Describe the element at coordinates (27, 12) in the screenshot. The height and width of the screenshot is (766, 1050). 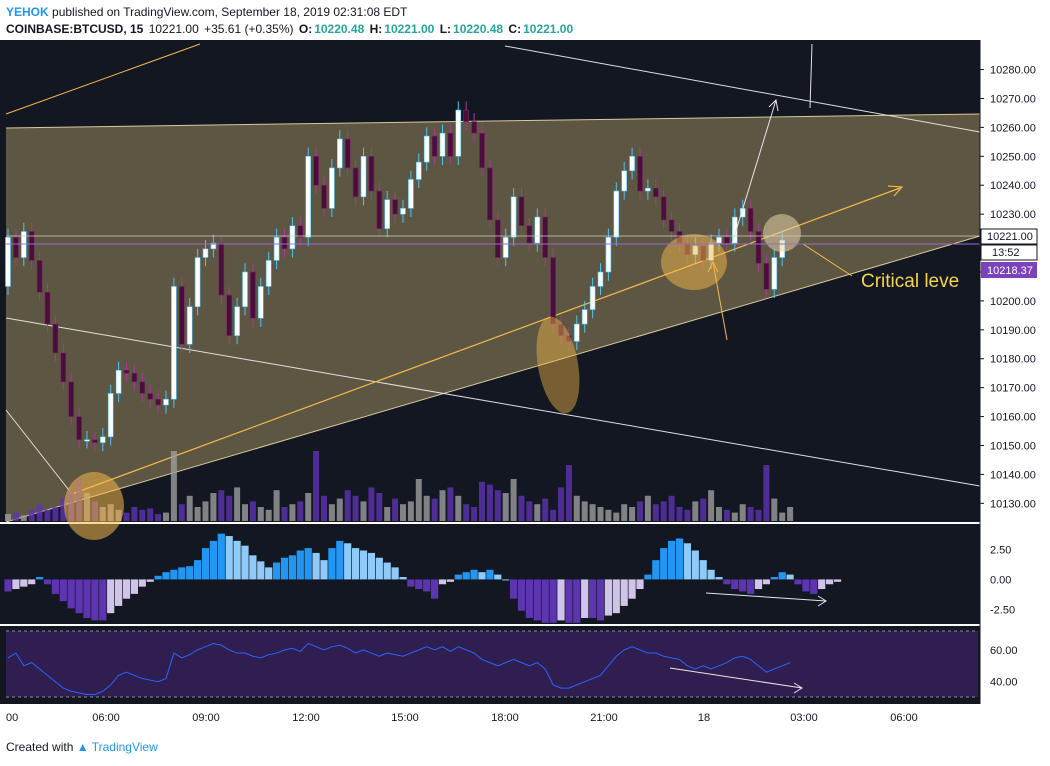
I see `publisher-name: YEHOK` at that location.